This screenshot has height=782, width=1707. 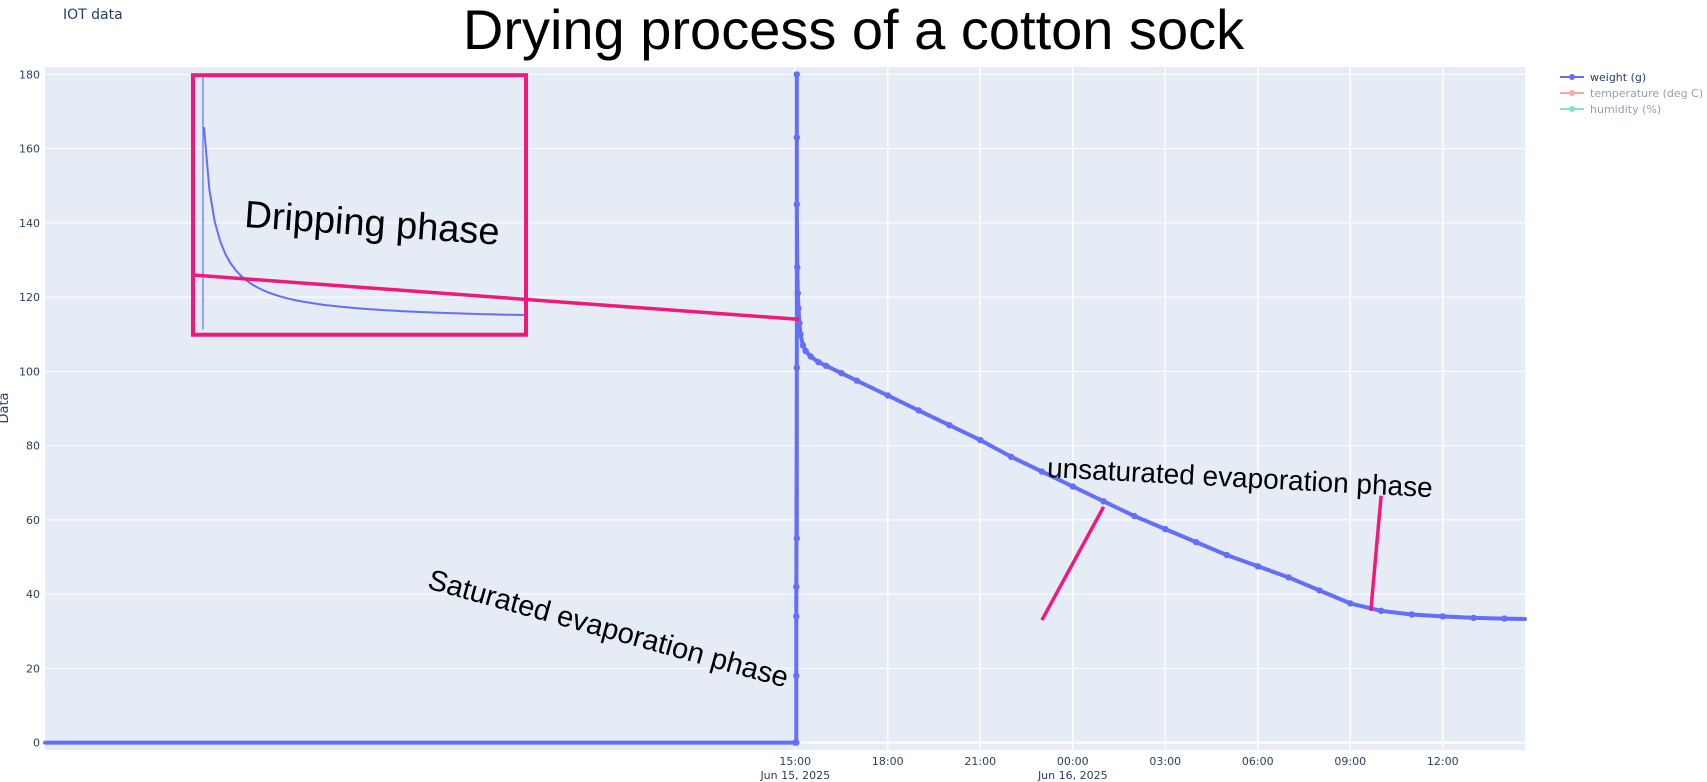 What do you see at coordinates (29, 297) in the screenshot?
I see `y-tick-label: 120` at bounding box center [29, 297].